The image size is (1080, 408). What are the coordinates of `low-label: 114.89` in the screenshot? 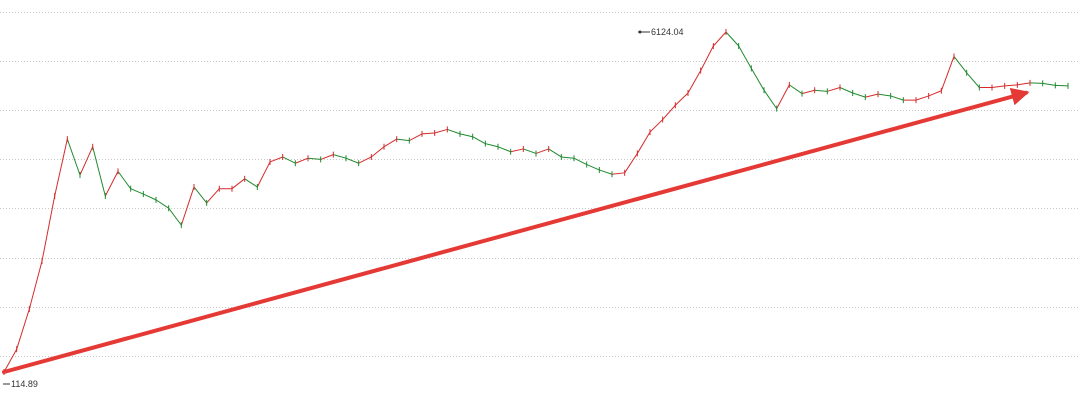 It's located at (24, 384).